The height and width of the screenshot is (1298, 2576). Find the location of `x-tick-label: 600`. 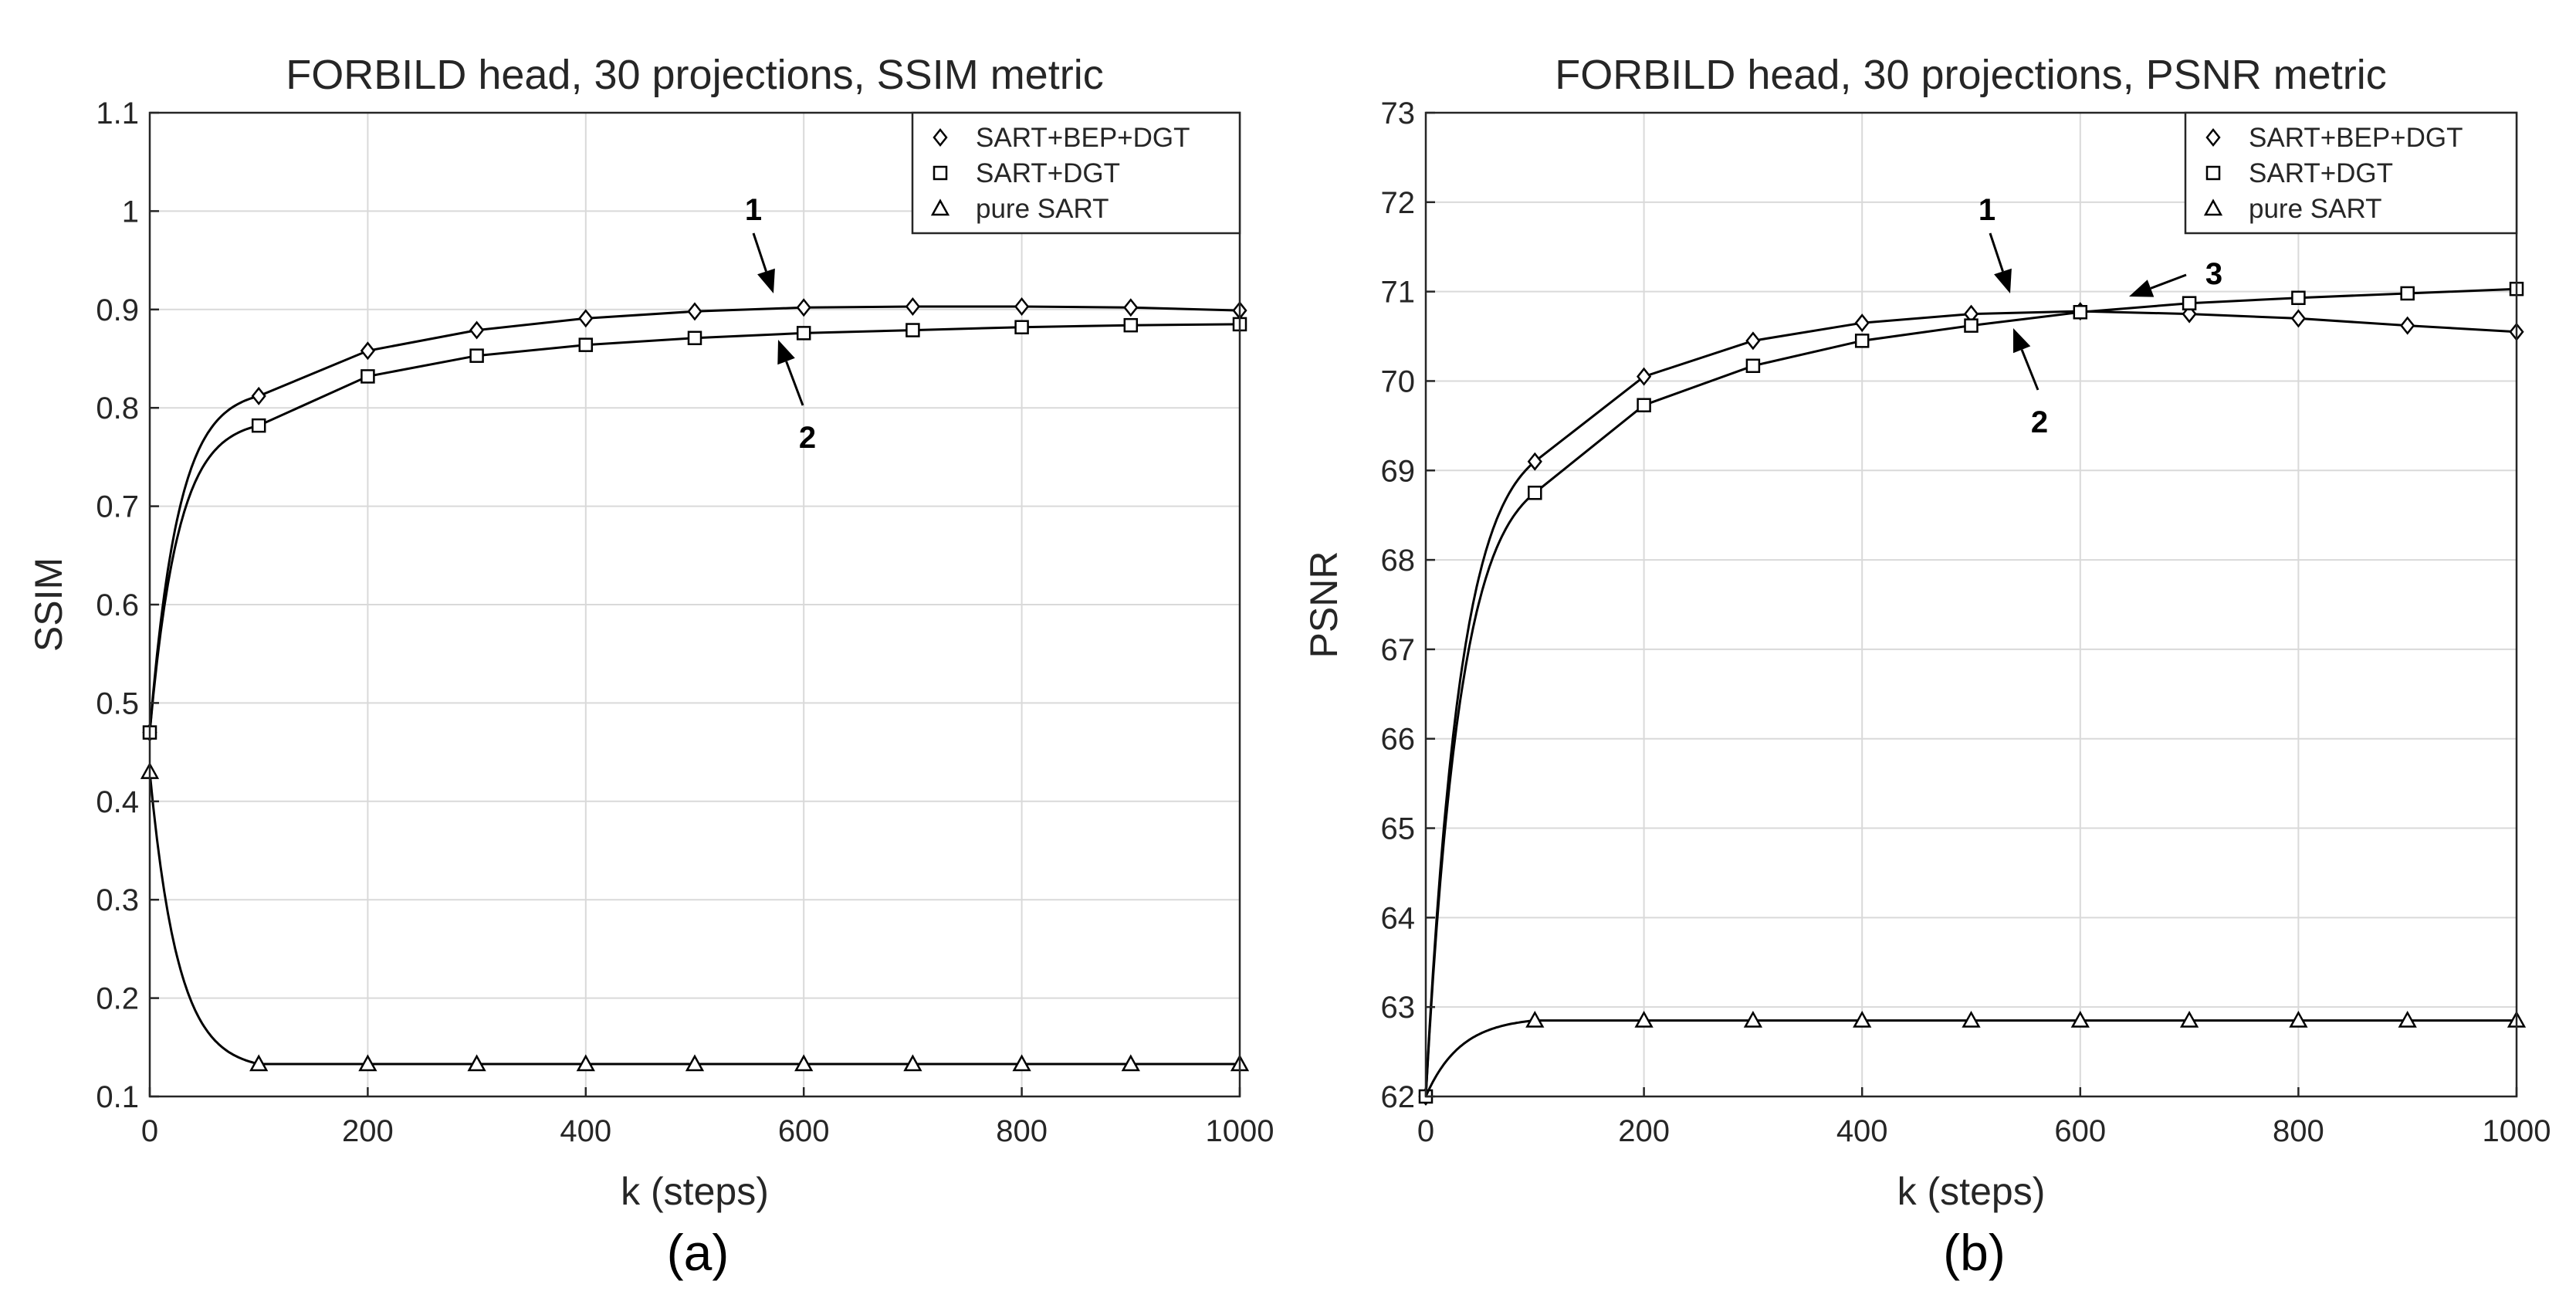

x-tick-label: 600 is located at coordinates (804, 1131).